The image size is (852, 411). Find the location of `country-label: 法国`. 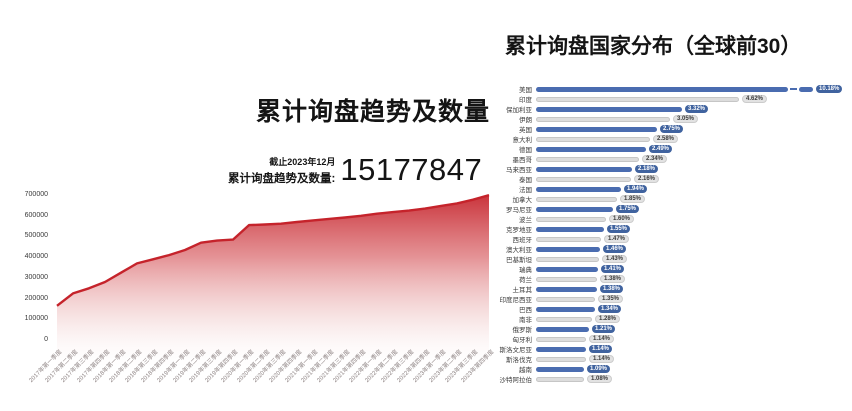

country-label: 法国 is located at coordinates (525, 190).